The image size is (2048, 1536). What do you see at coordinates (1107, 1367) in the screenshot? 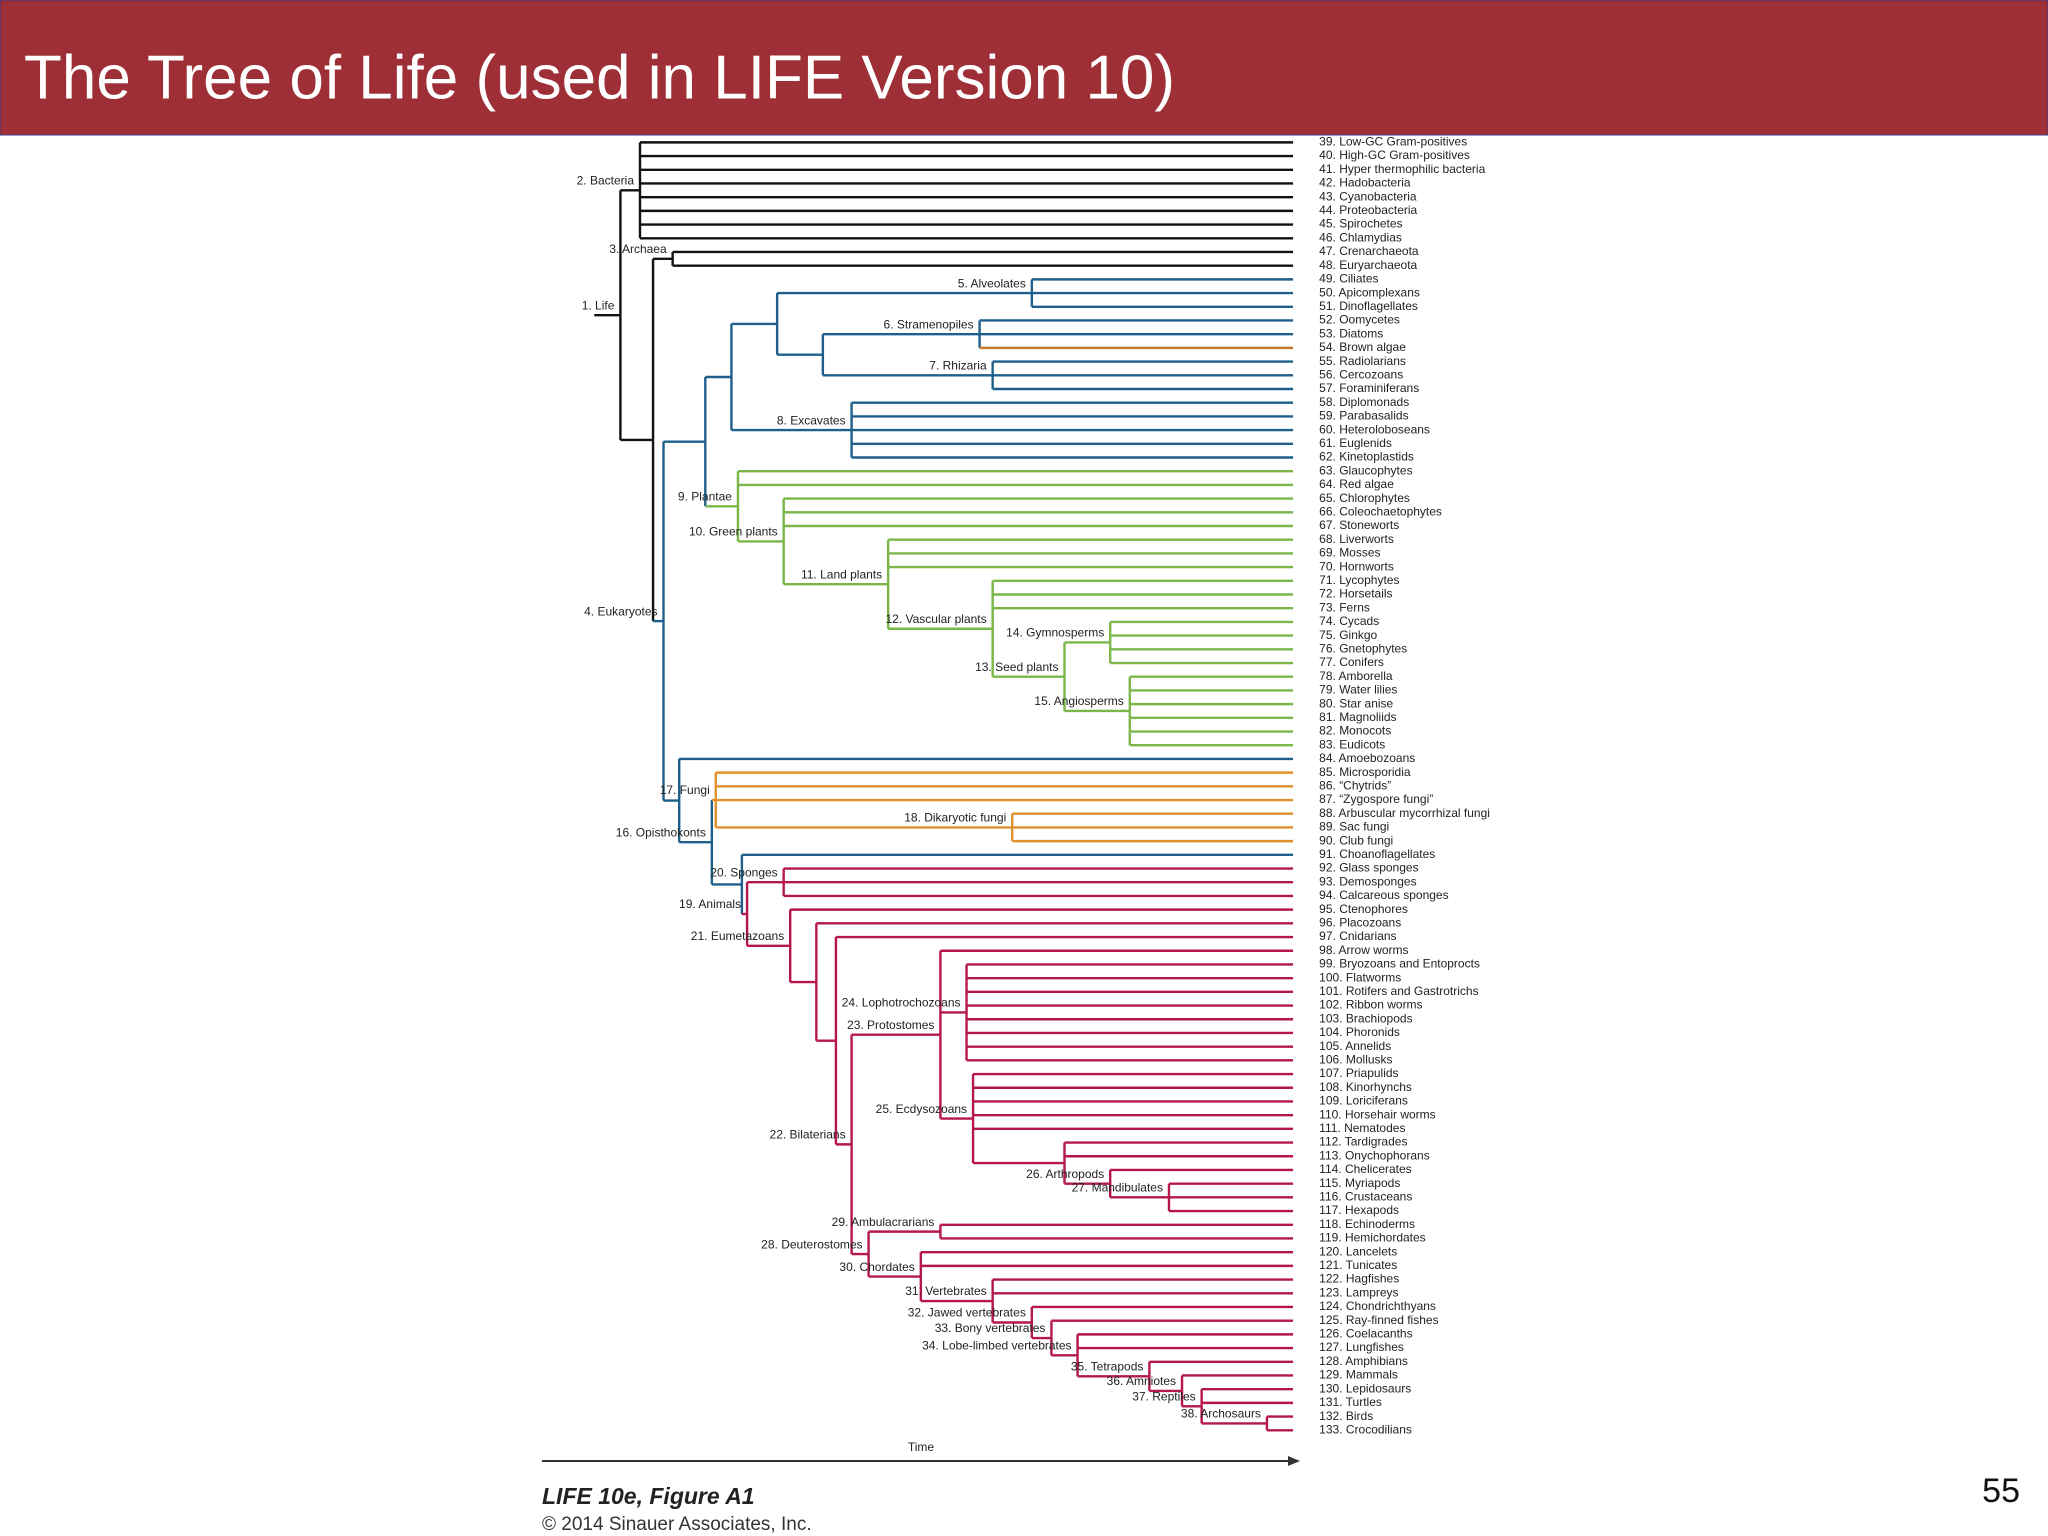
I see `clade-label: 35. Tetrapods` at bounding box center [1107, 1367].